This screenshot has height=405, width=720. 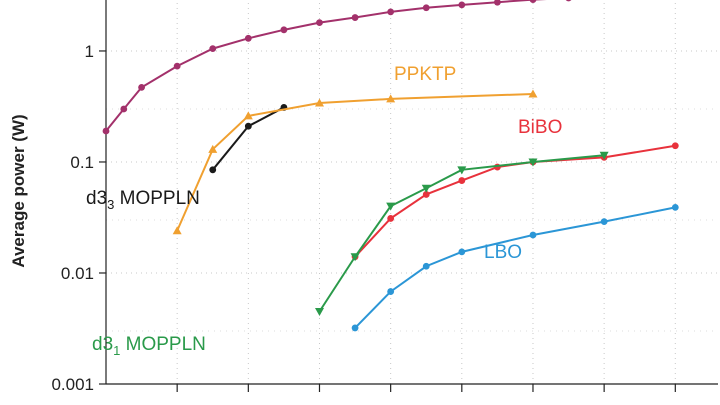 What do you see at coordinates (515, 201) in the screenshot?
I see `series-line-bibo` at bounding box center [515, 201].